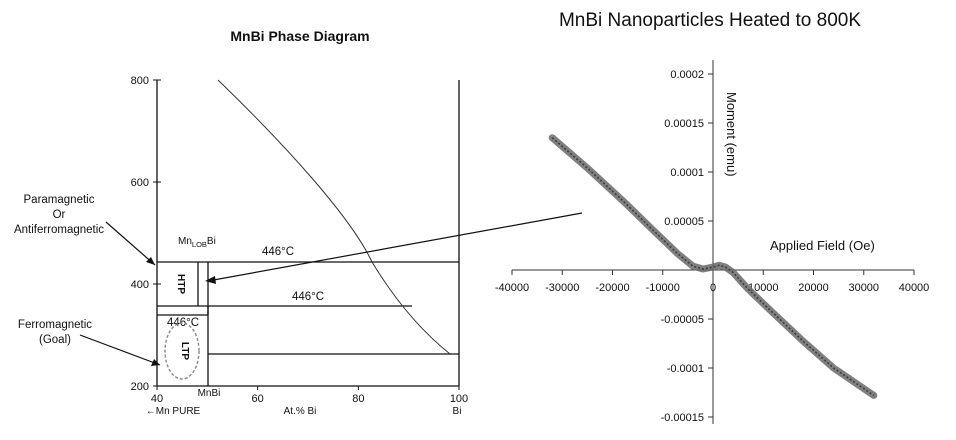 The height and width of the screenshot is (440, 956). I want to click on mh-y-tick-label: -0.0001, so click(685, 369).